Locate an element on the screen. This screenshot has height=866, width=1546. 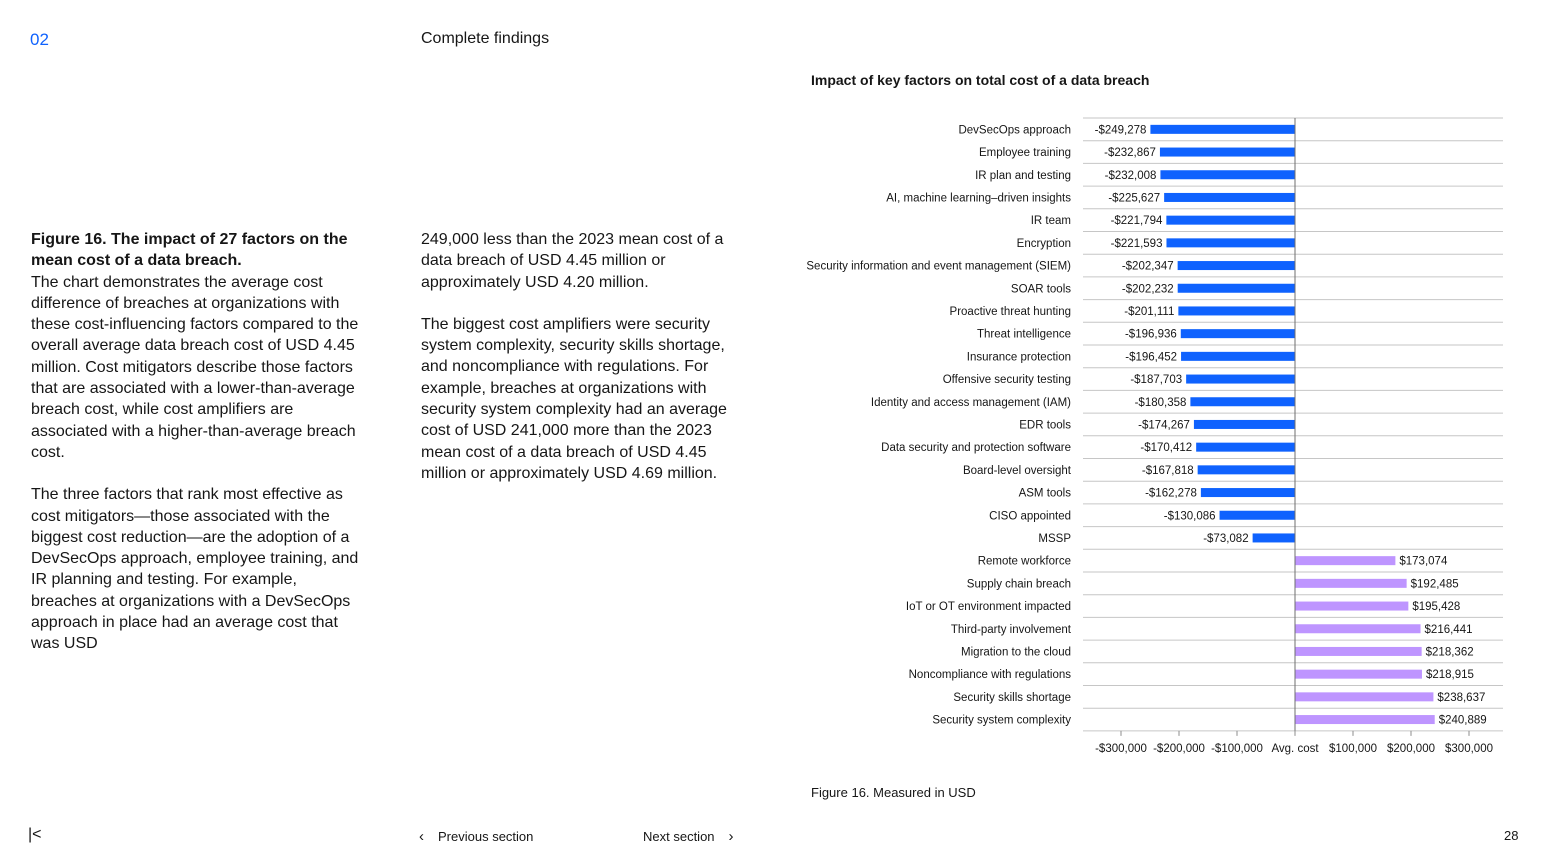
next-section-link: Next section › is located at coordinates (688, 836).